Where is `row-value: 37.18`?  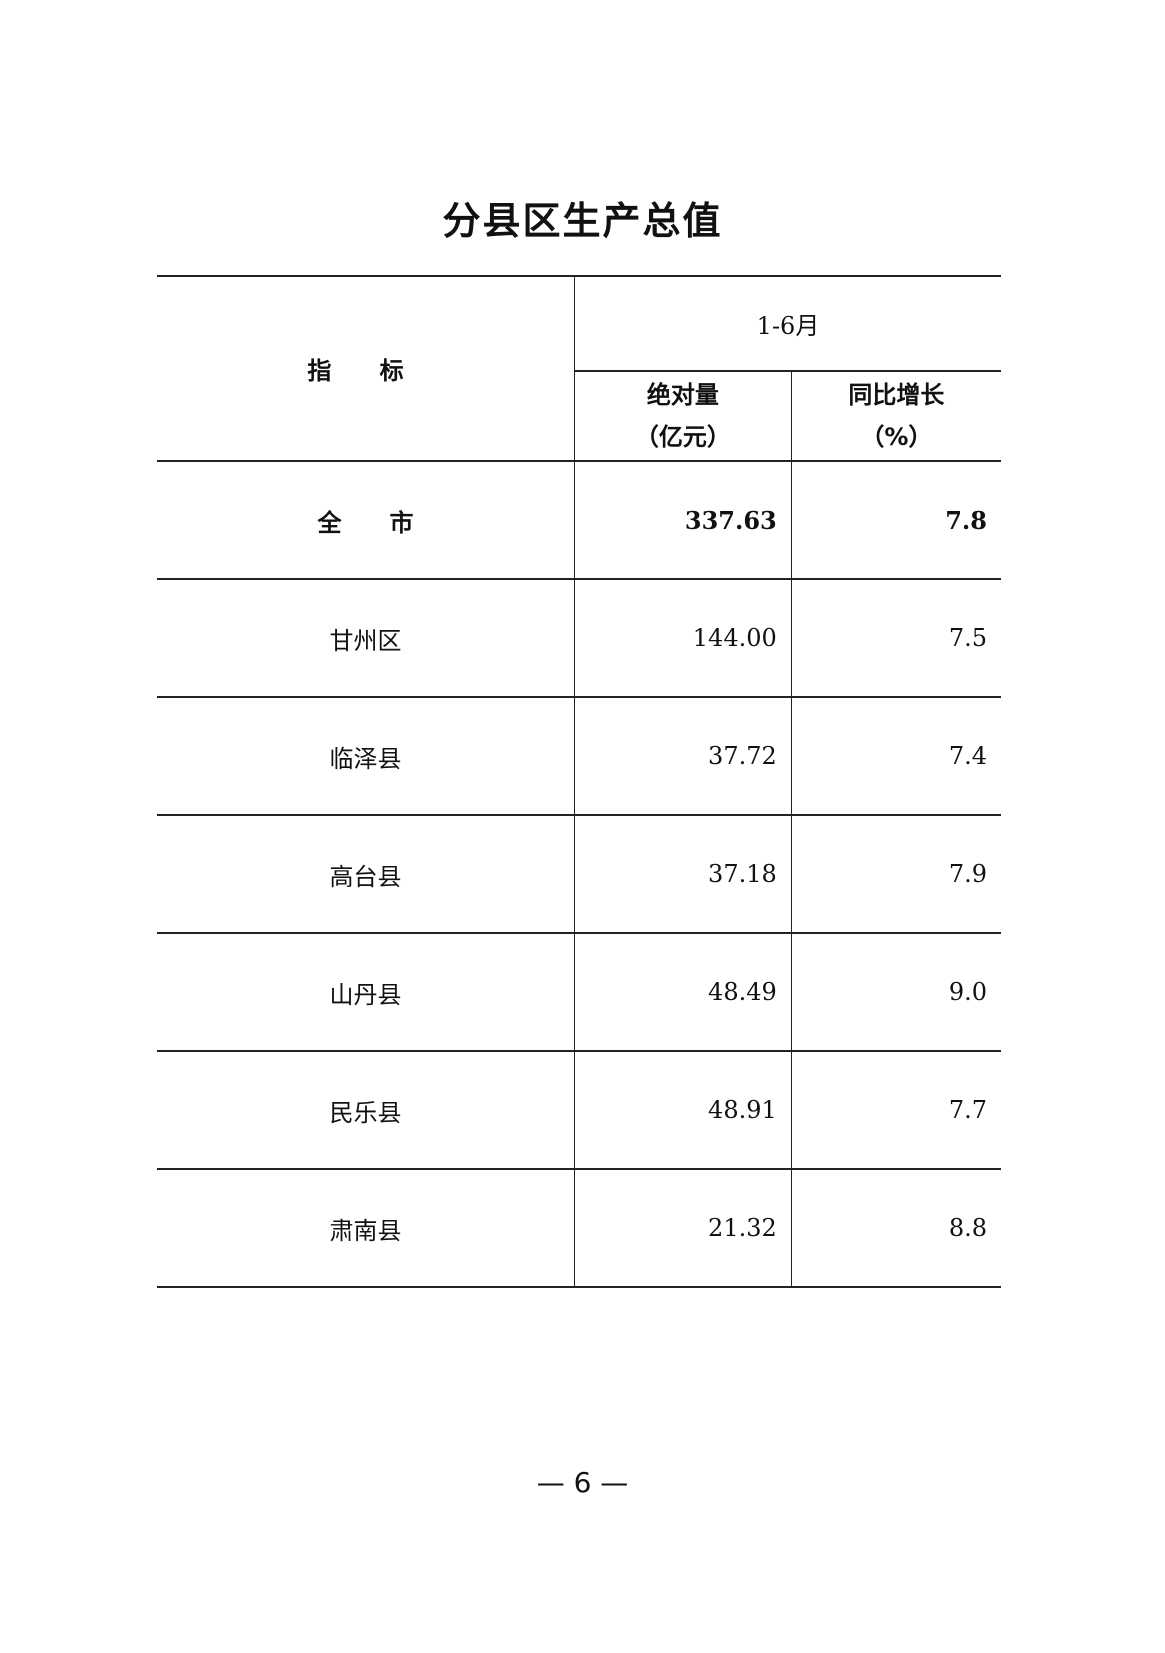
row-value: 37.18 is located at coordinates (683, 874).